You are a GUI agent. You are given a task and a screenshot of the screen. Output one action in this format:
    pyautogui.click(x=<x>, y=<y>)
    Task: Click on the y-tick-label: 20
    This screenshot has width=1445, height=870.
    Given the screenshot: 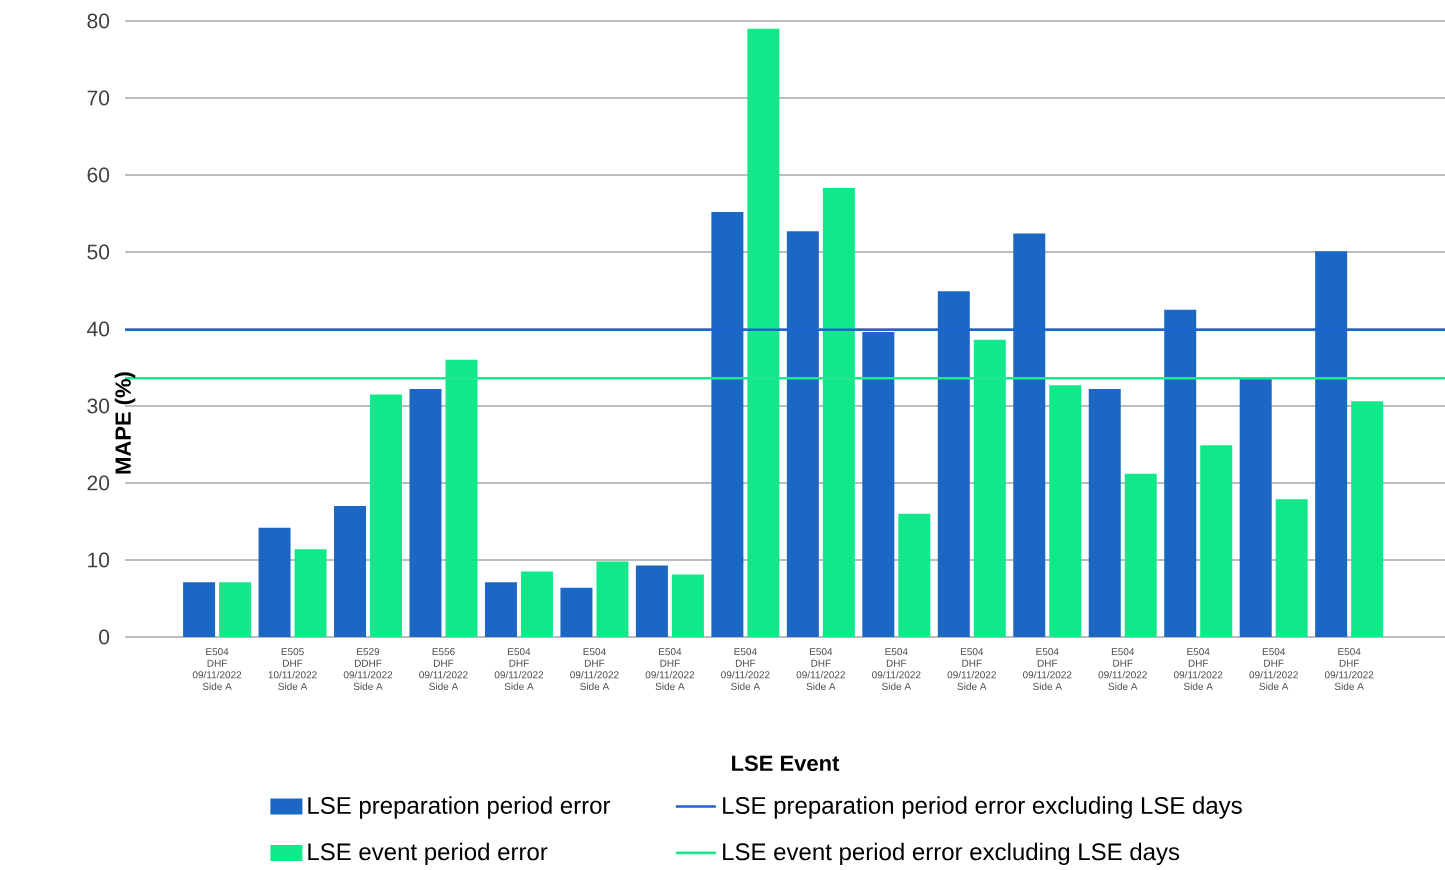 What is the action you would take?
    pyautogui.click(x=98, y=483)
    